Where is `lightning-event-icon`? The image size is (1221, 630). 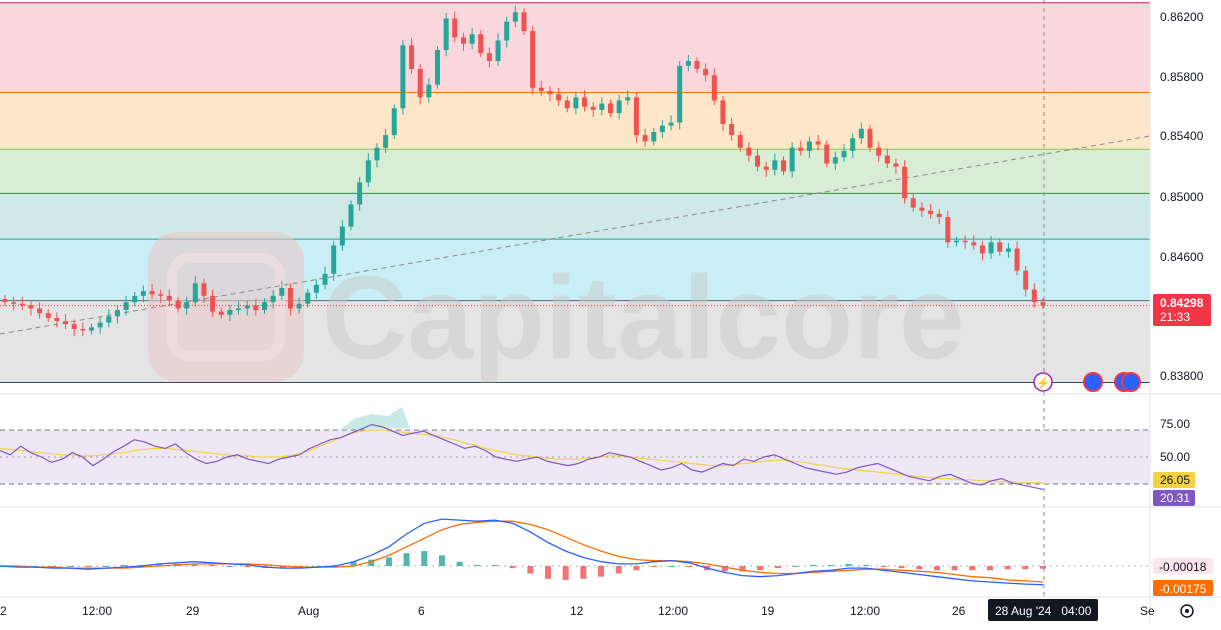
lightning-event-icon is located at coordinates (1043, 382).